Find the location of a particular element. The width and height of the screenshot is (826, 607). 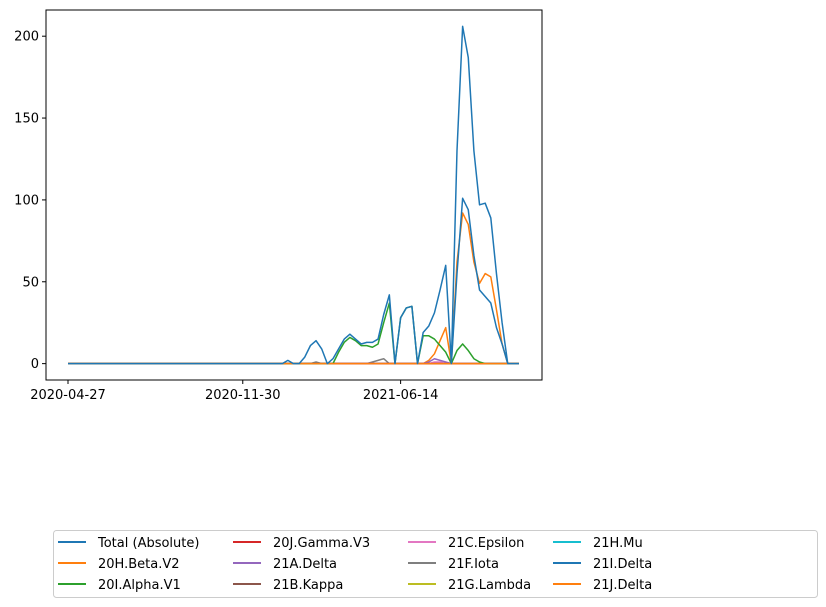

legend-label-20h-beta-v2: 20H.Beta.V2 is located at coordinates (139, 564).